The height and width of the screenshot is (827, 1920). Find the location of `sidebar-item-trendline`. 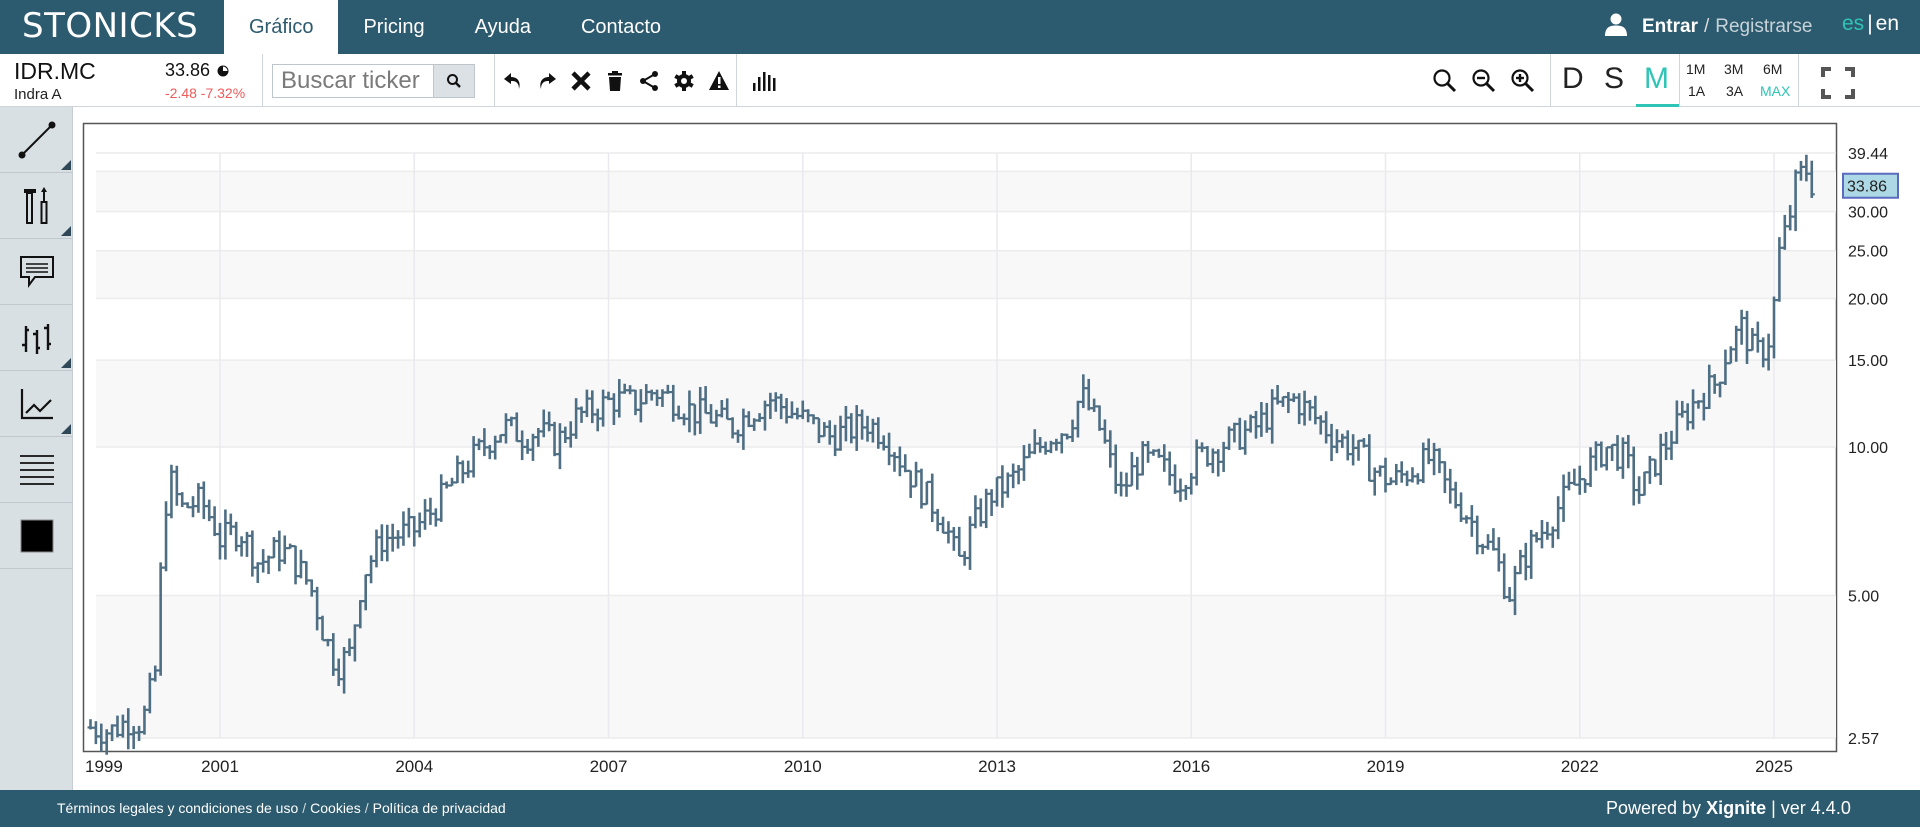

sidebar-item-trendline is located at coordinates (36, 140).